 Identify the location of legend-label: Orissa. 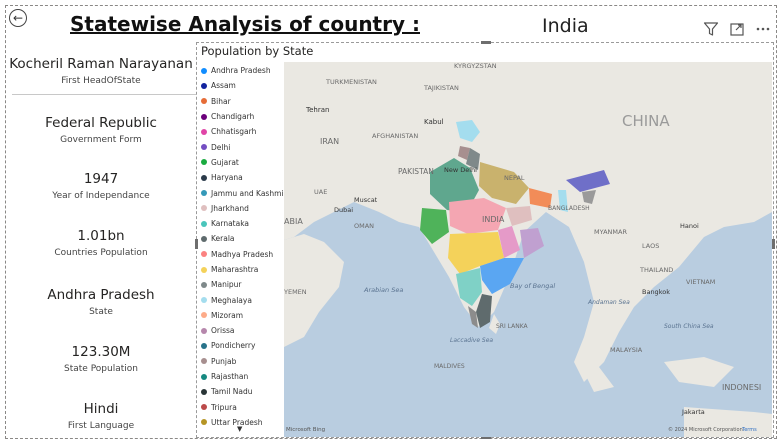
(223, 331).